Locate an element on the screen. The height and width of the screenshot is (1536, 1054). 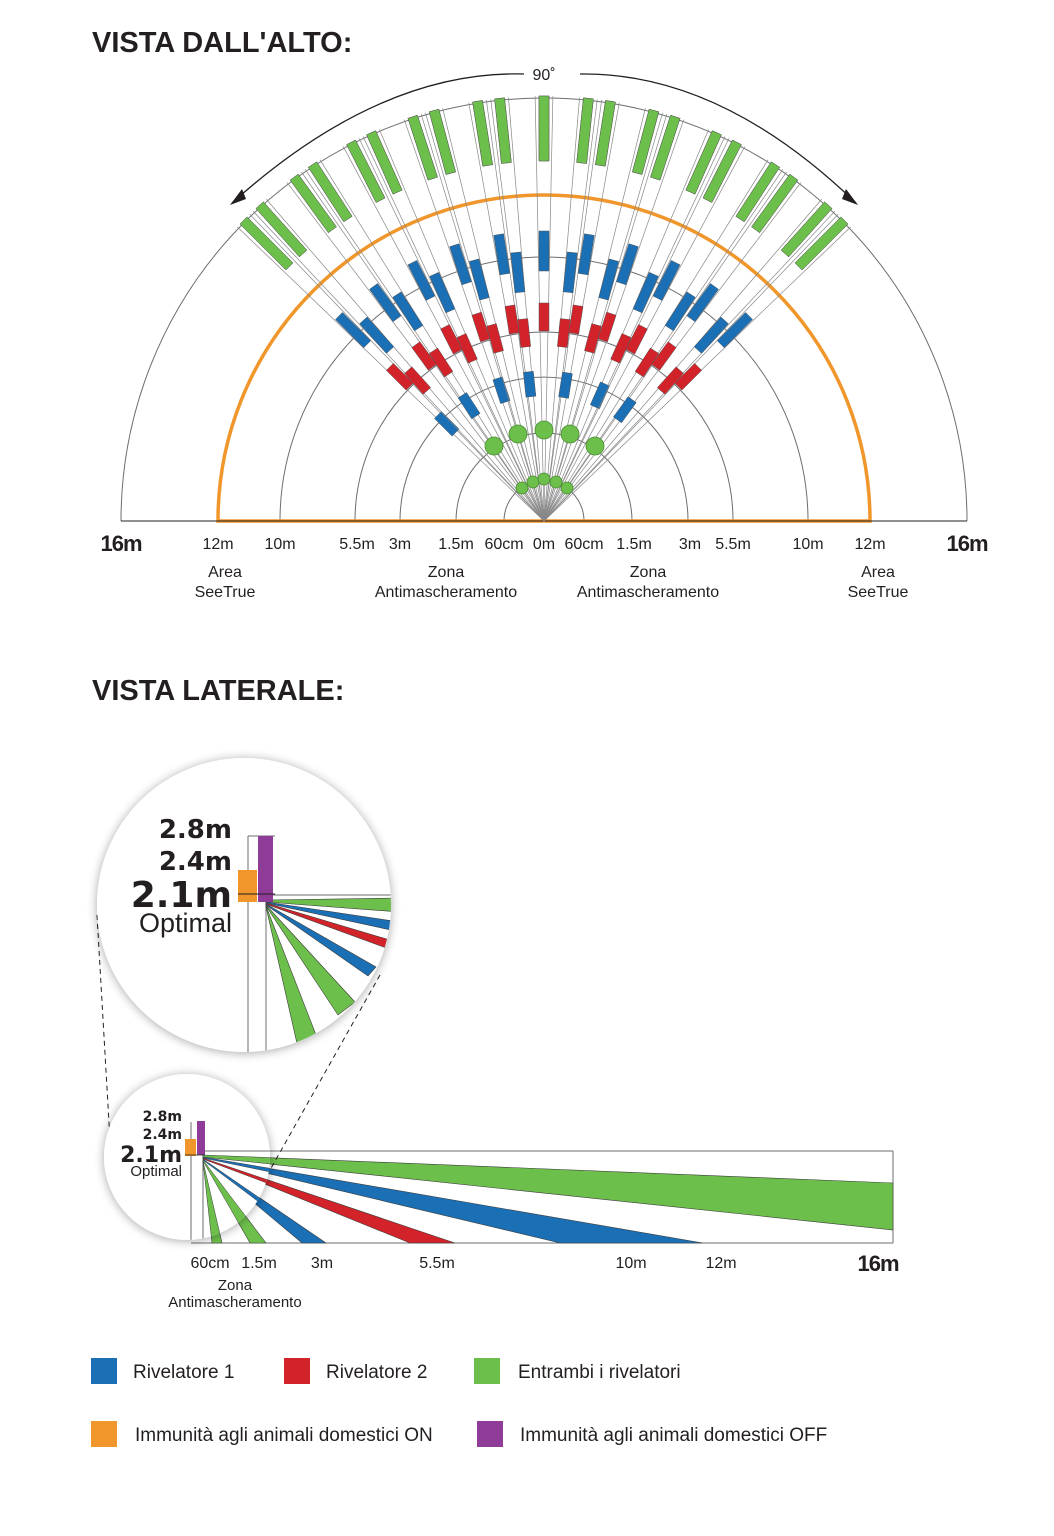
legend-label: Entrambi i rivelatori is located at coordinates (599, 1372).